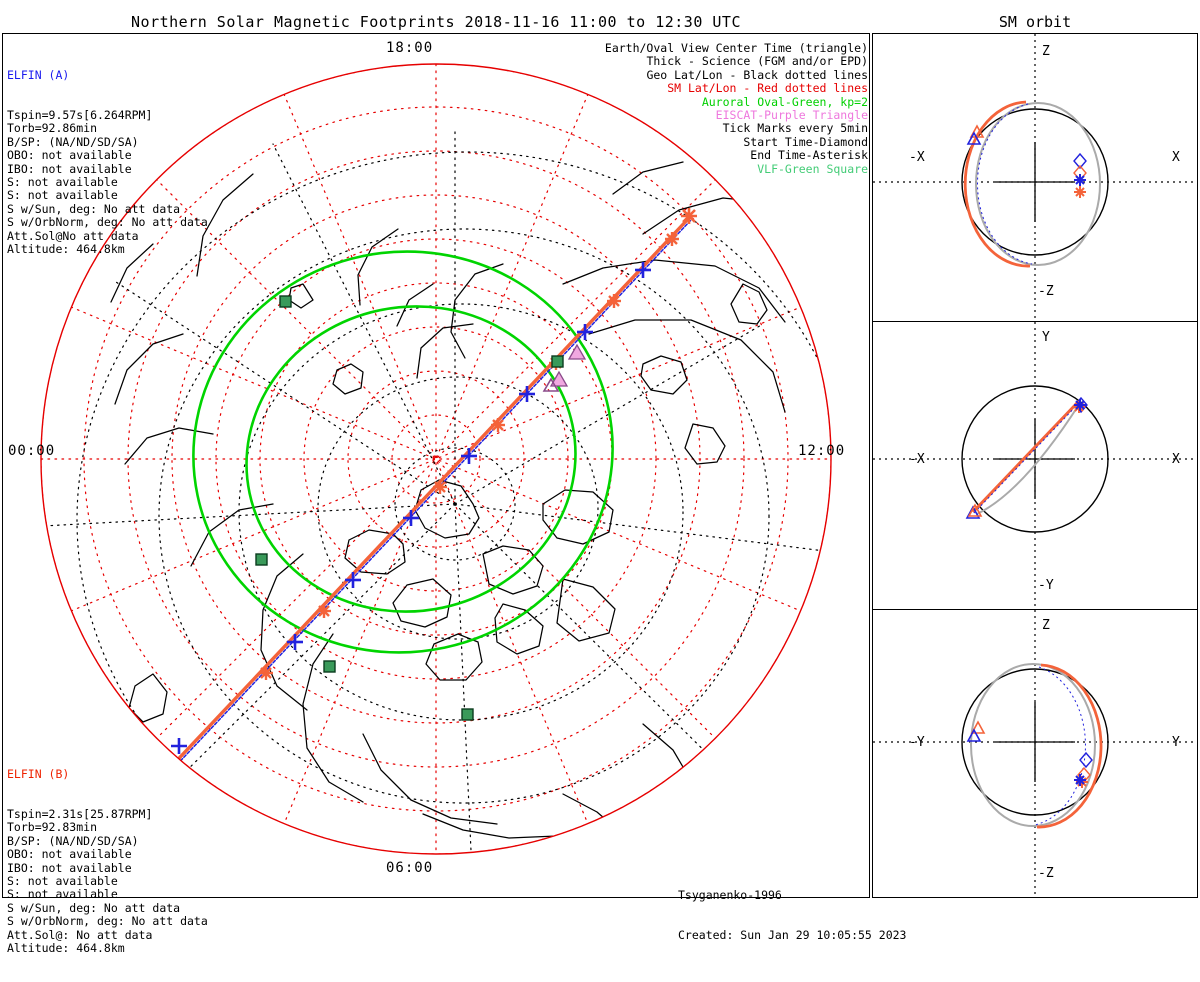 The width and height of the screenshot is (1200, 982). Describe the element at coordinates (69, 867) in the screenshot. I see `spacecraft-b-line-4: IBO: not available` at that location.